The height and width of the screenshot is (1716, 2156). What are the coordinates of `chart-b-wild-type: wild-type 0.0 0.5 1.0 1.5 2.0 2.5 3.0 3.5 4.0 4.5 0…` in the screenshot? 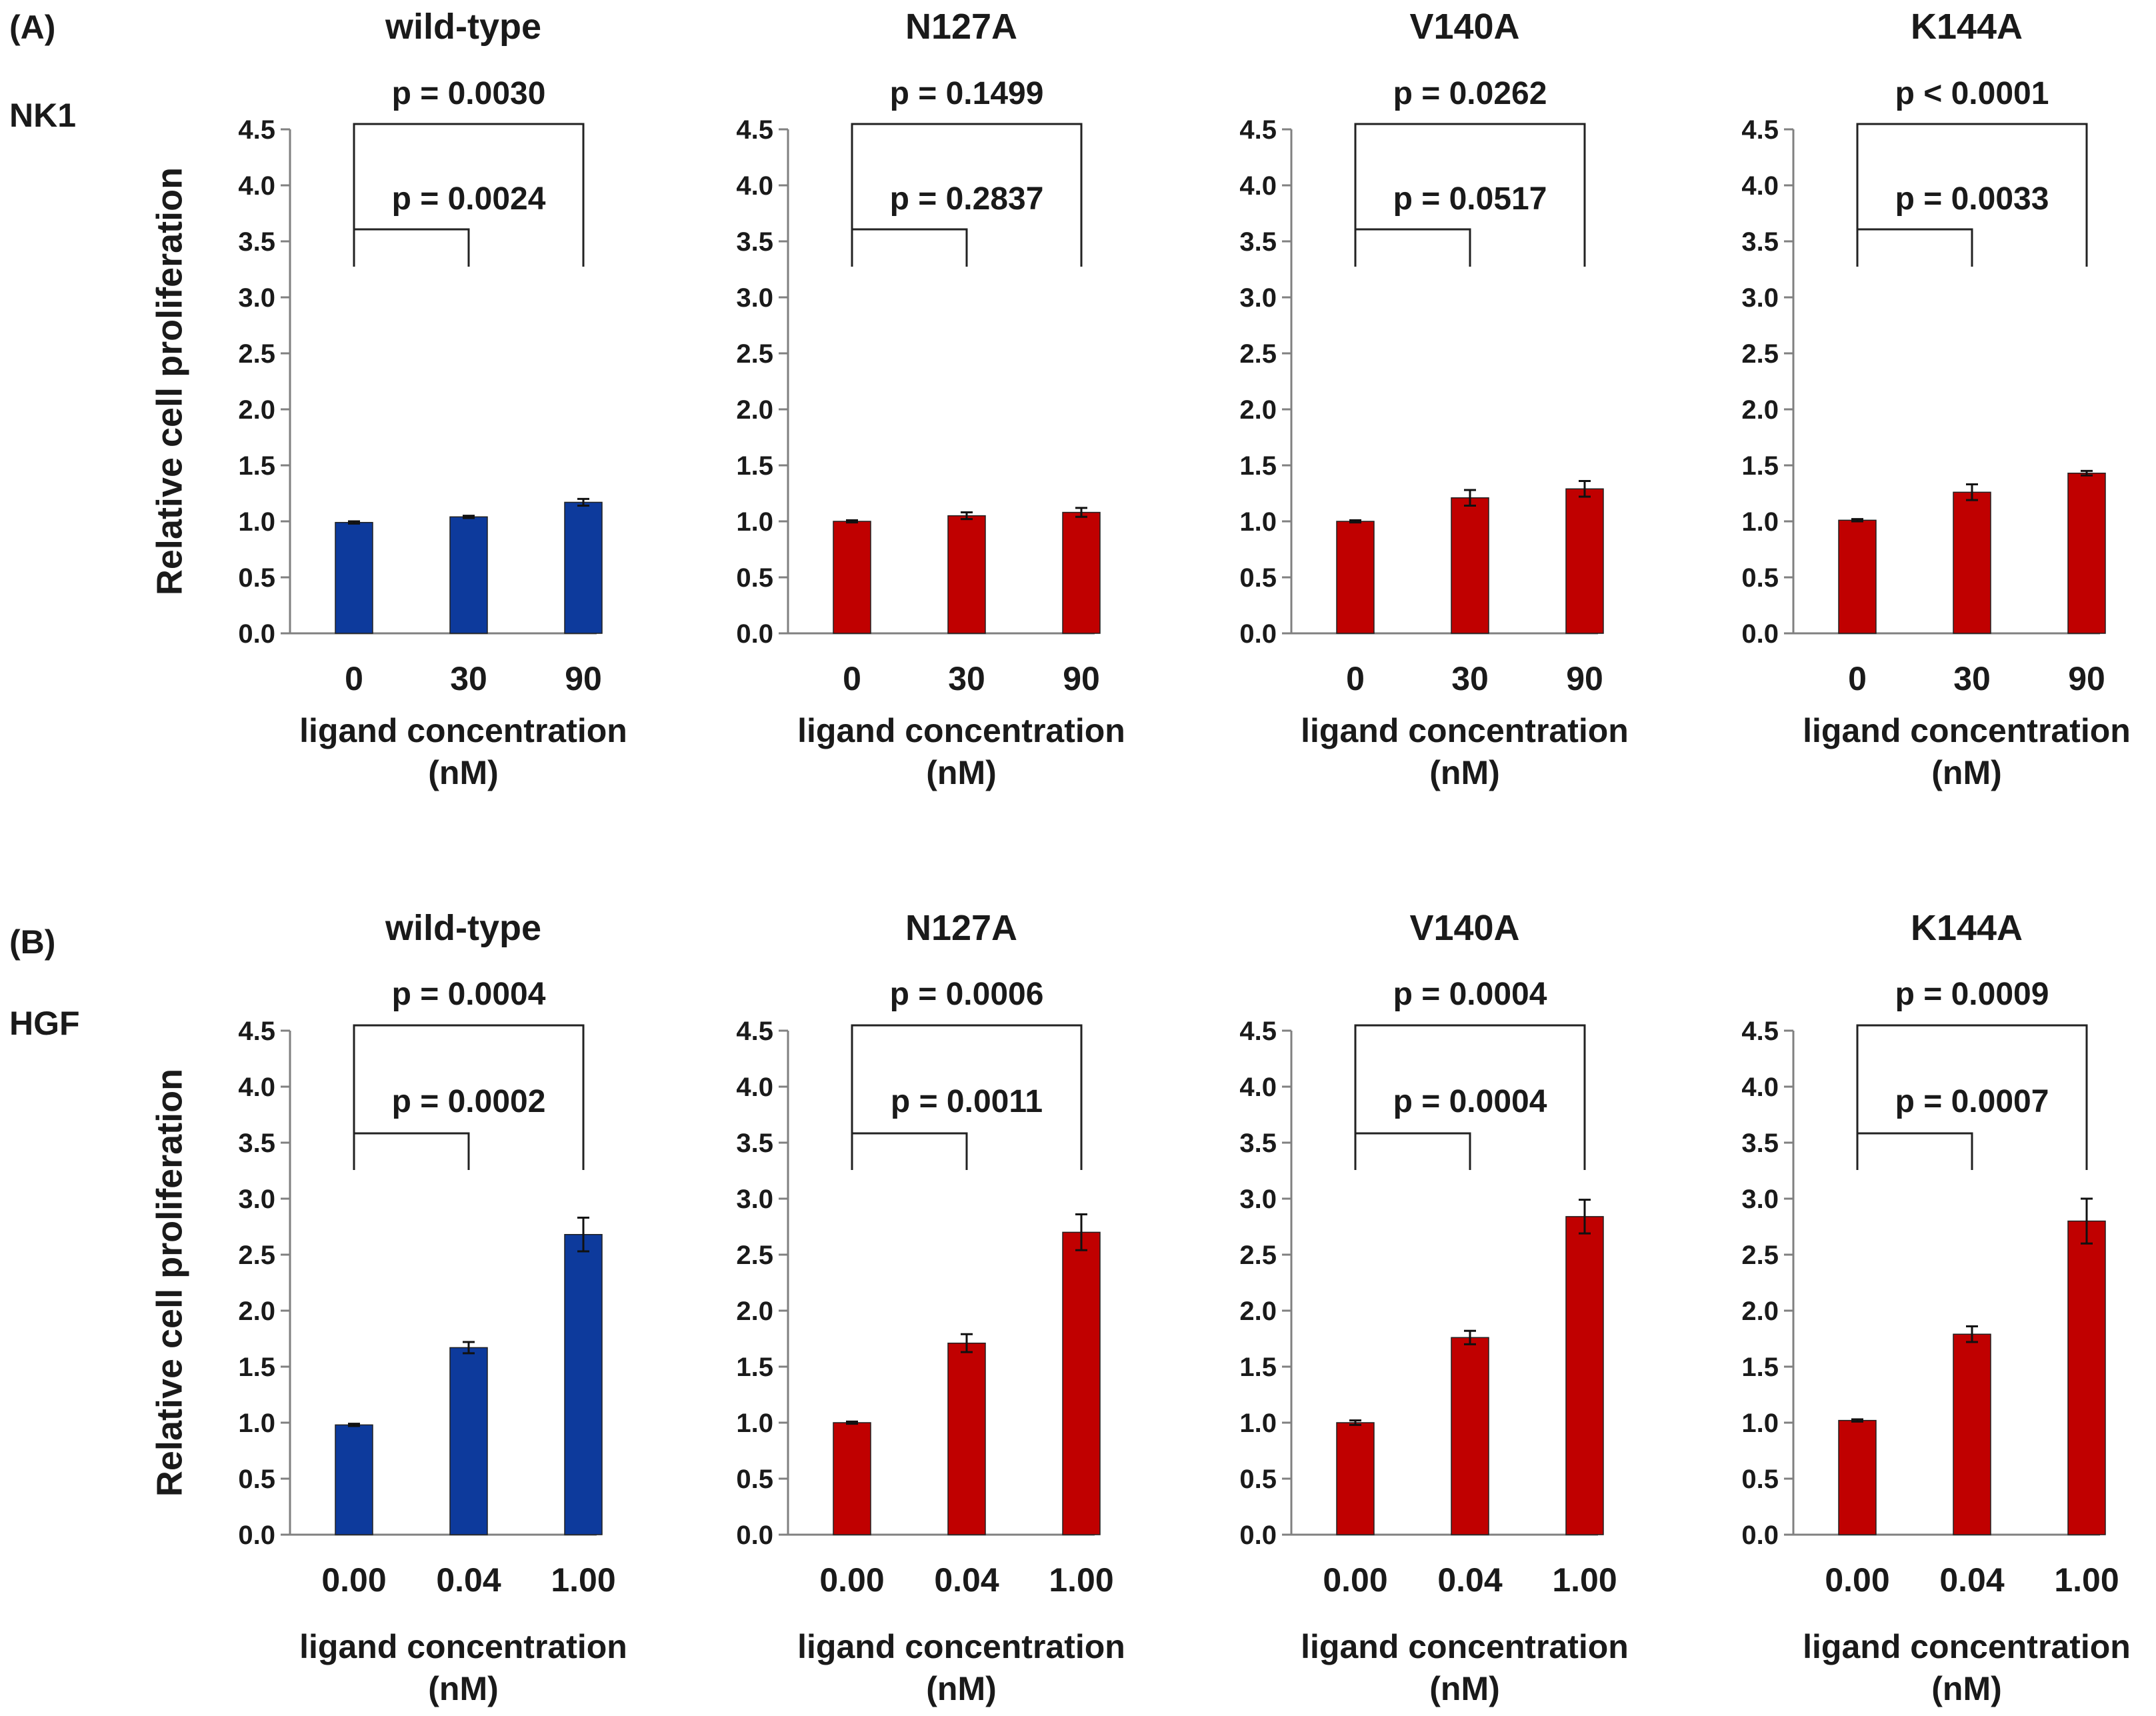 It's located at (432, 1307).